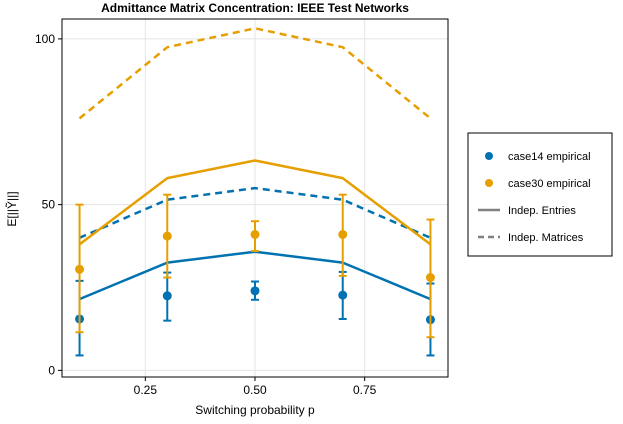  What do you see at coordinates (549, 184) in the screenshot?
I see `legend-label: case30 empirical` at bounding box center [549, 184].